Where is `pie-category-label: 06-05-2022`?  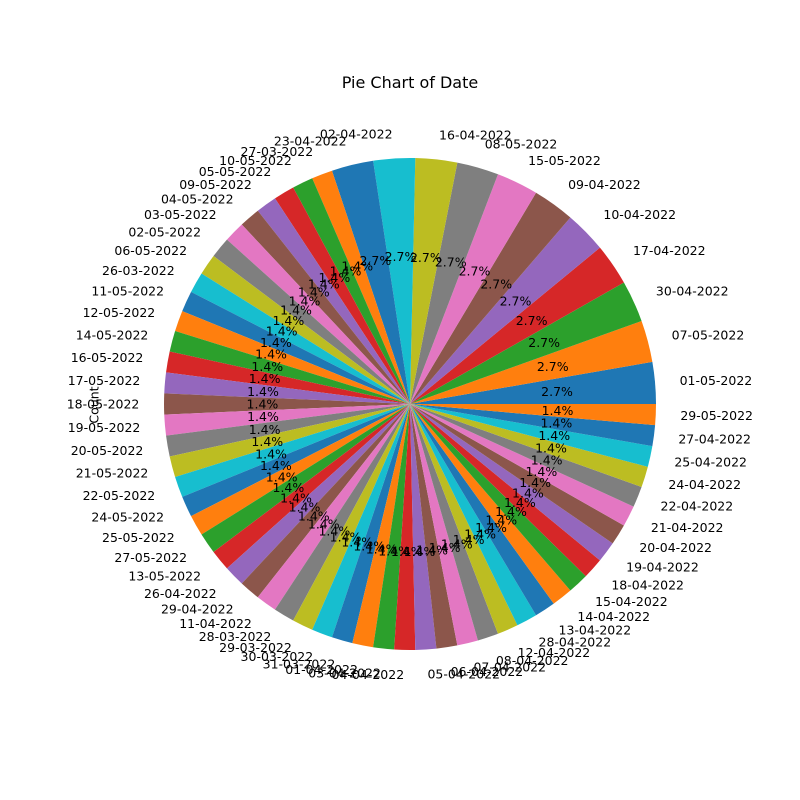 pie-category-label: 06-05-2022 is located at coordinates (150, 250).